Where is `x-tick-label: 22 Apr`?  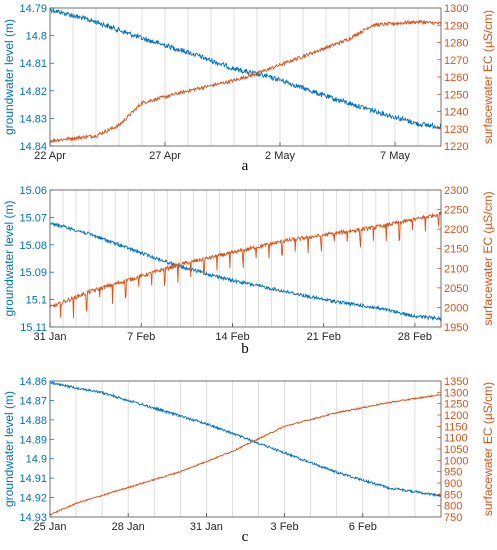
x-tick-label: 22 Apr is located at coordinates (50, 156).